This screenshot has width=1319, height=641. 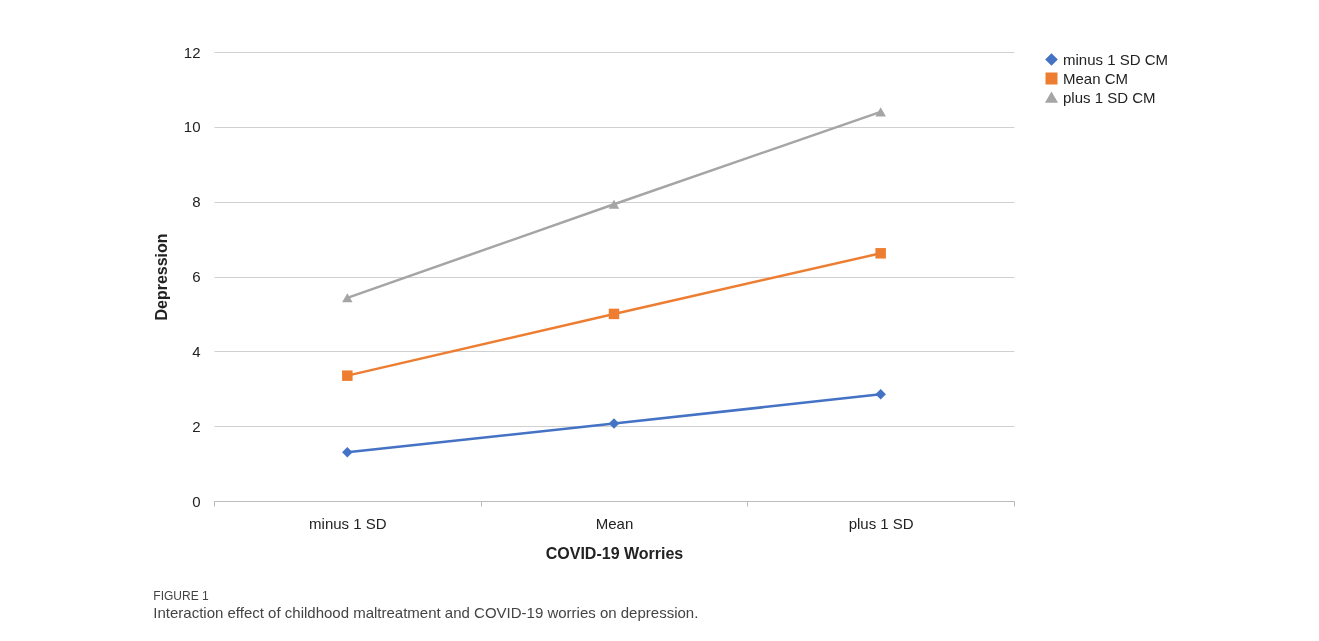 I want to click on y-tick-label: 8, so click(x=196, y=202).